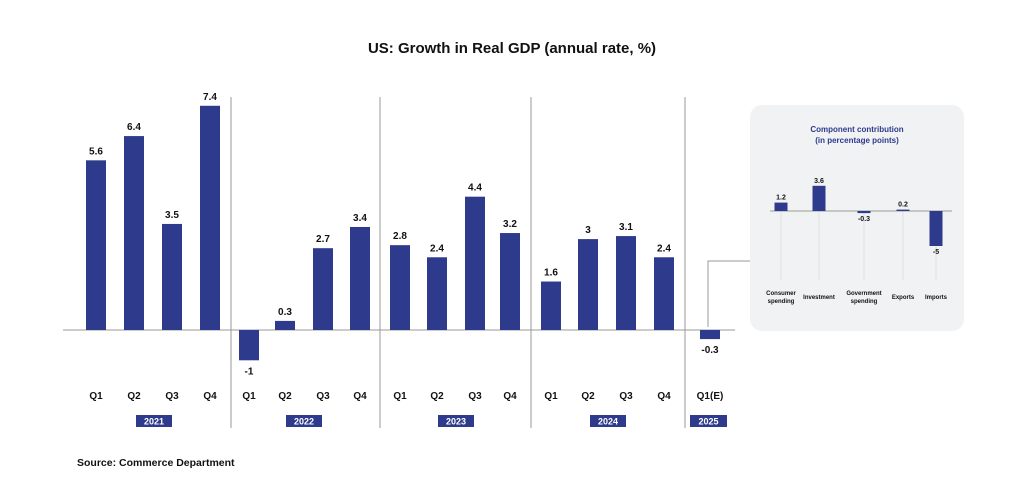 Image resolution: width=1024 pixels, height=486 pixels. What do you see at coordinates (936, 252) in the screenshot?
I see `inset-value-label: -5` at bounding box center [936, 252].